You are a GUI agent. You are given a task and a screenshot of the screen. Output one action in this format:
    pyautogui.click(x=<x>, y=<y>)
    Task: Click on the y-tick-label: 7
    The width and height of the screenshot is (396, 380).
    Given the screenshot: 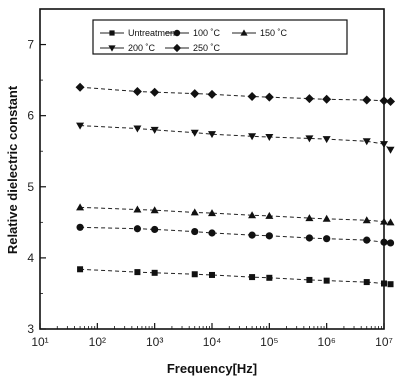 What is the action you would take?
    pyautogui.click(x=30, y=45)
    